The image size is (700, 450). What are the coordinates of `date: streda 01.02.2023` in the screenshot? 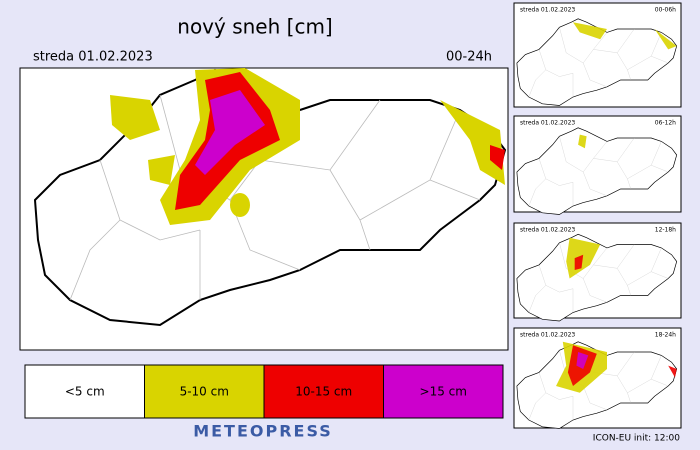 It's located at (93, 57).